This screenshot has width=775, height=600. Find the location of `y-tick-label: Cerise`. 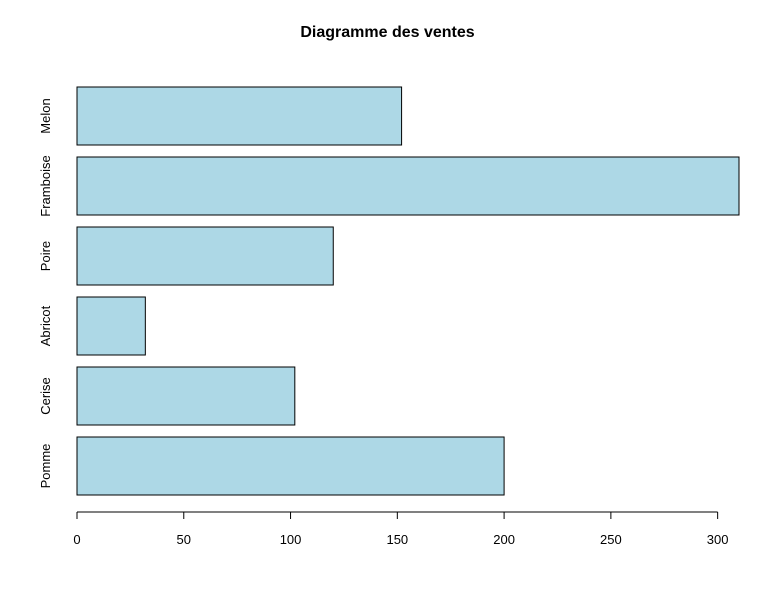

y-tick-label: Cerise is located at coordinates (45, 396).